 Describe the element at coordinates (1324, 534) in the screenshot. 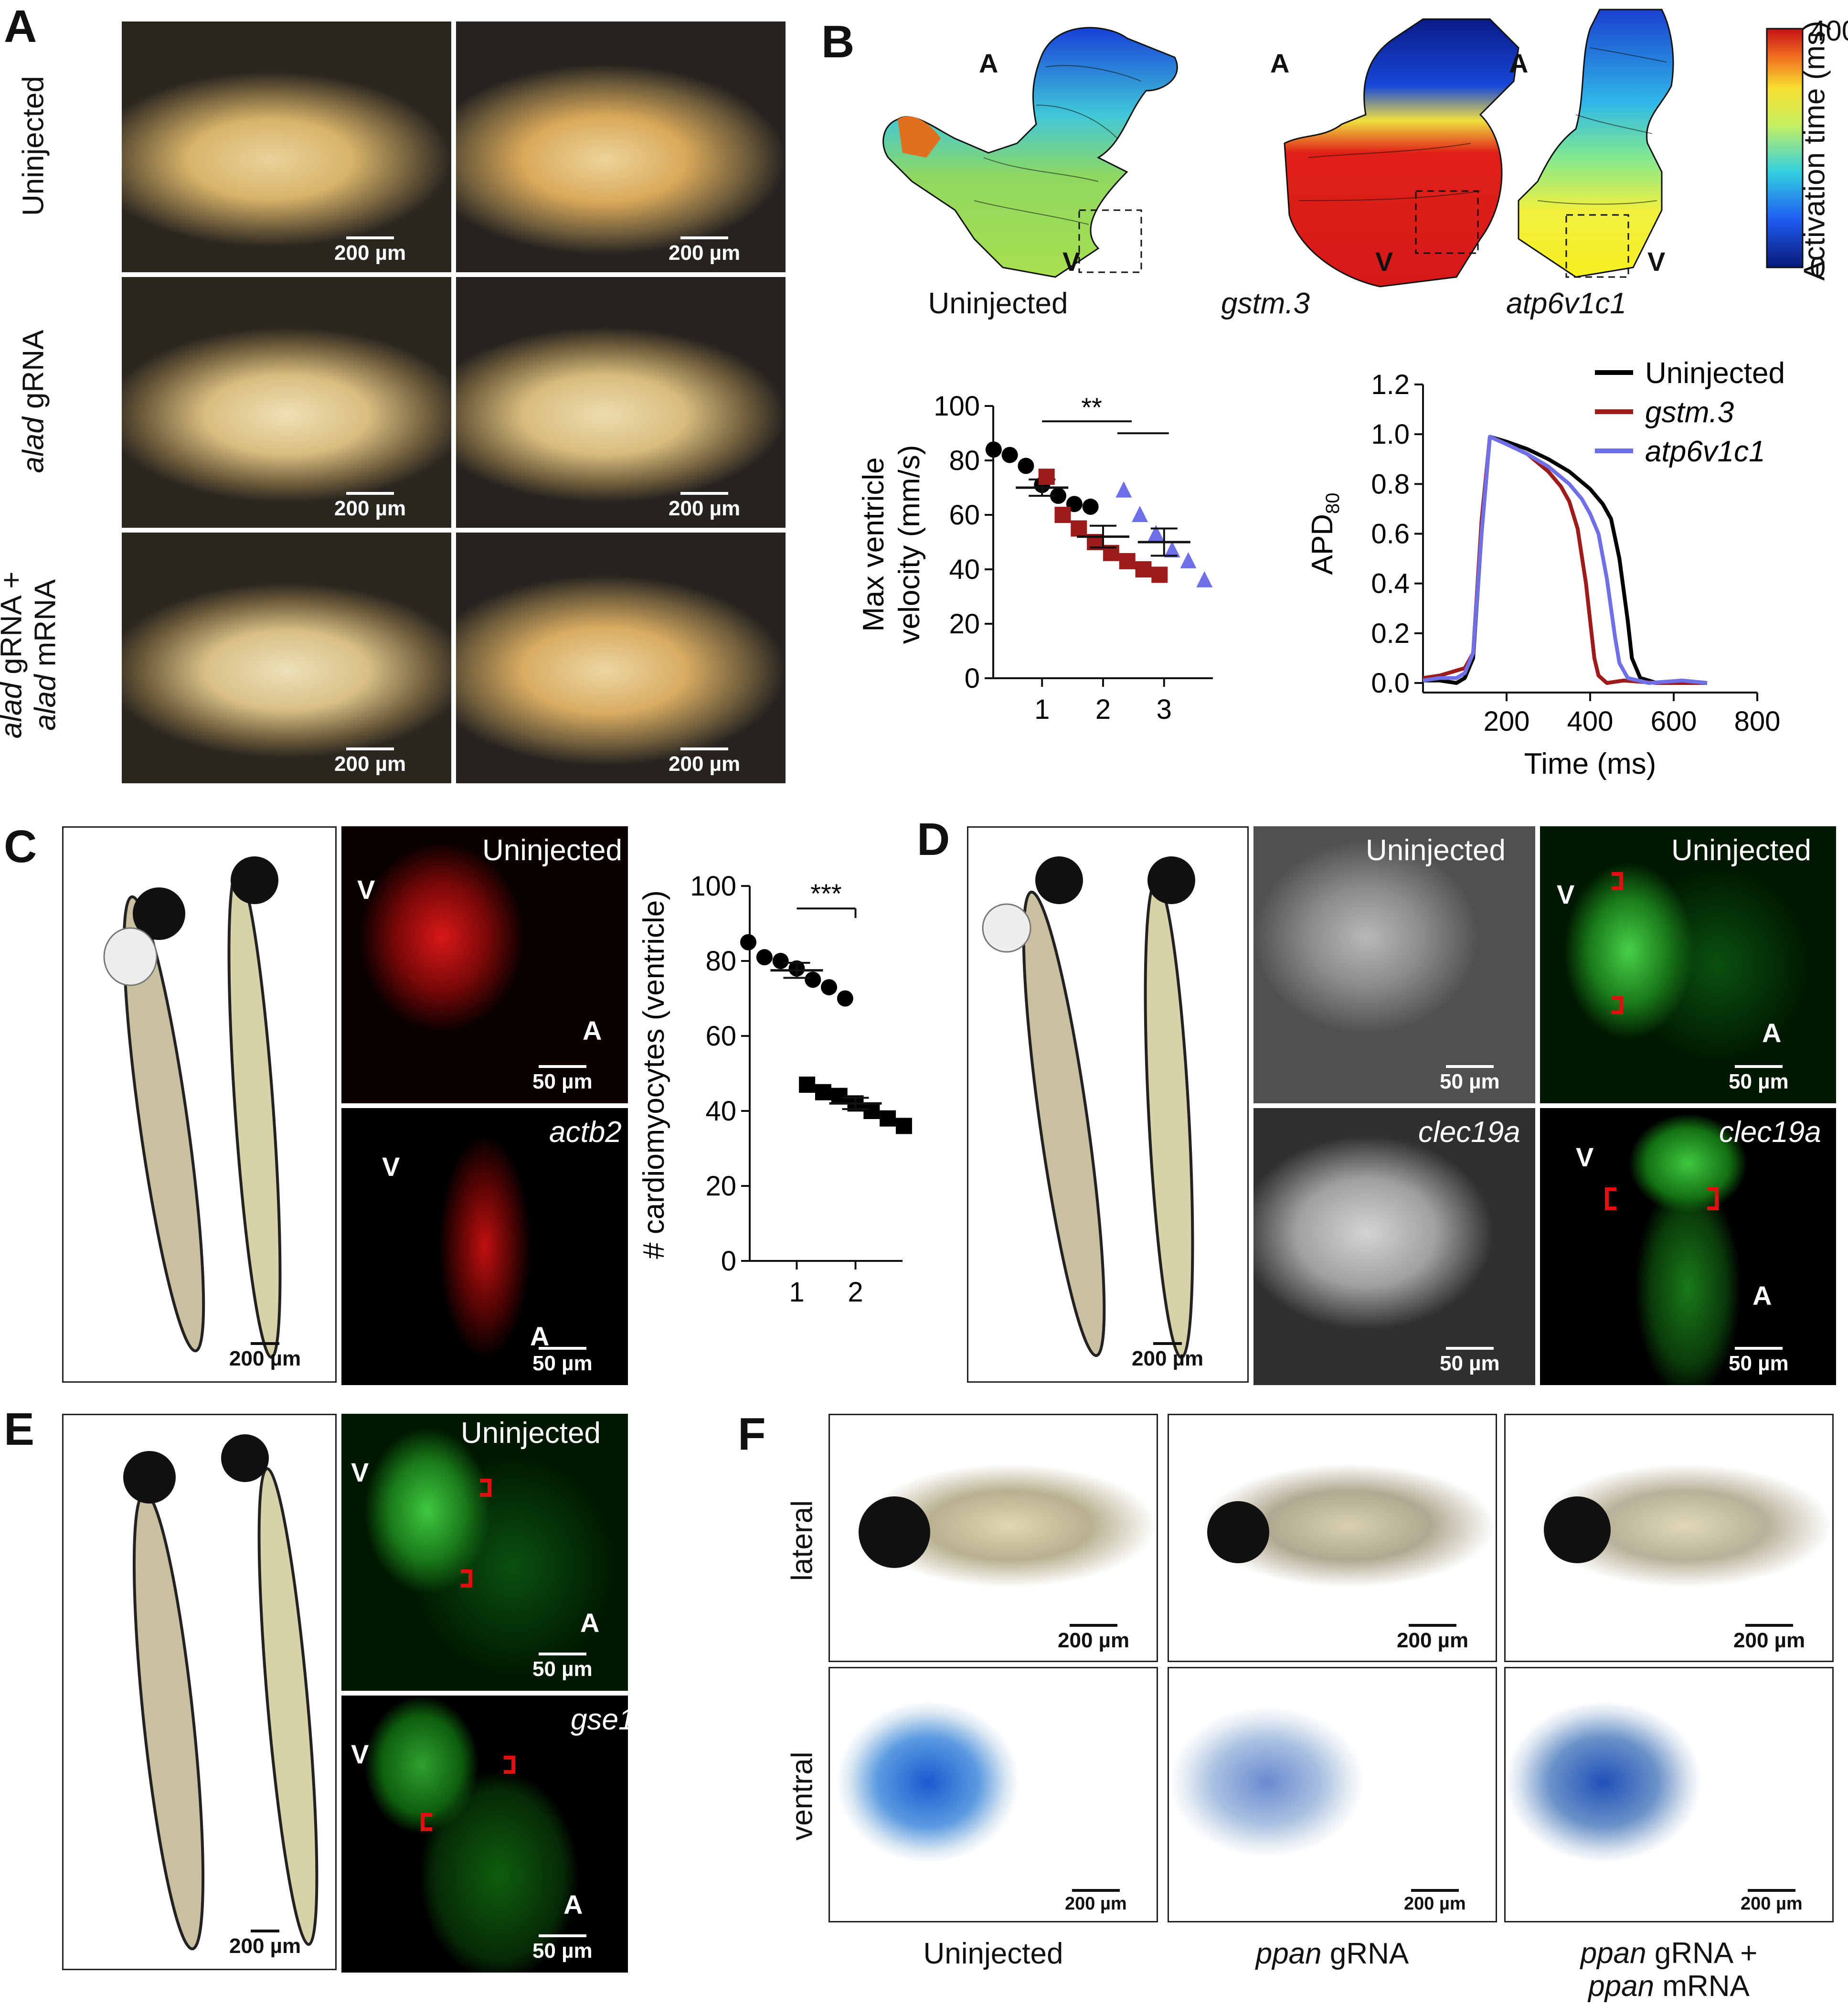

I see `y-axis-title: APD80` at that location.